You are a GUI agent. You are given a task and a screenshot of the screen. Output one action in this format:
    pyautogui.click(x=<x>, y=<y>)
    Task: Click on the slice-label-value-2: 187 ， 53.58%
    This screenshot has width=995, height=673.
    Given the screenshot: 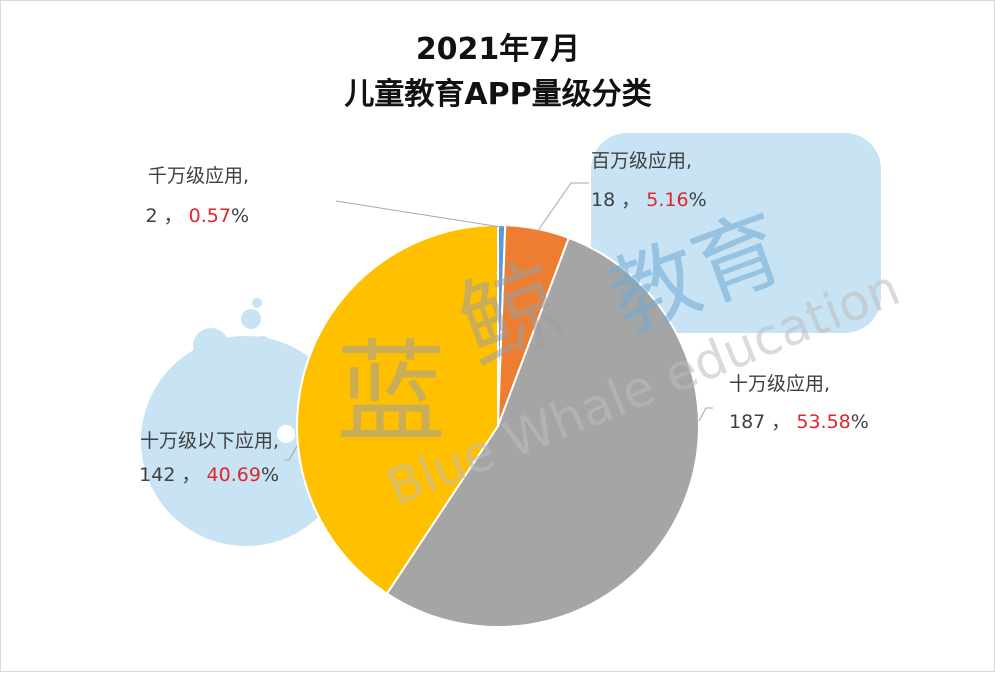 What is the action you would take?
    pyautogui.click(x=799, y=422)
    